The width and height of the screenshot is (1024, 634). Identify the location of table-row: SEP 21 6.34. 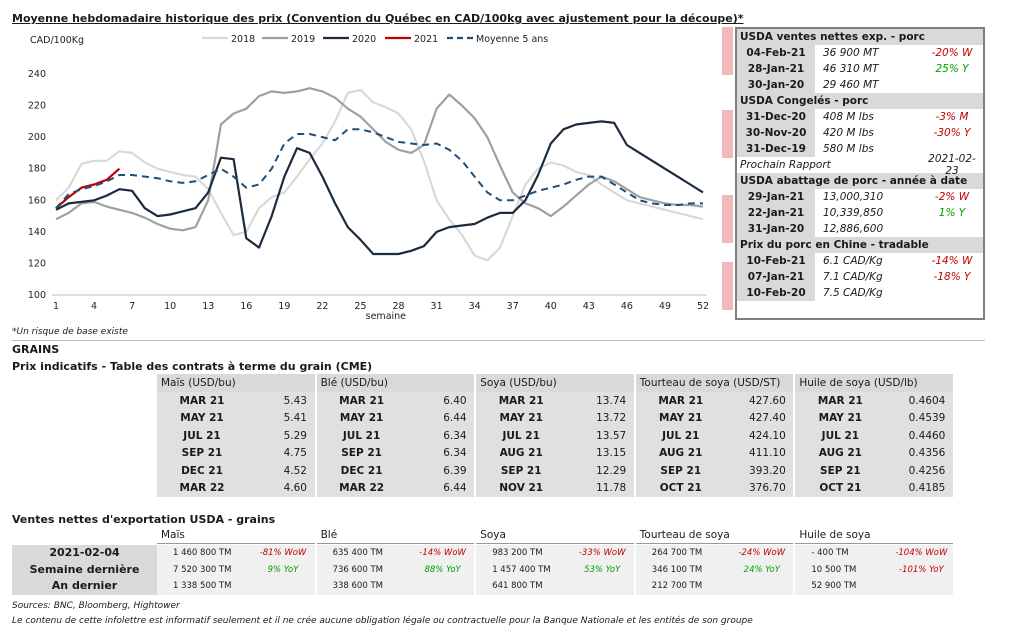
(396, 454).